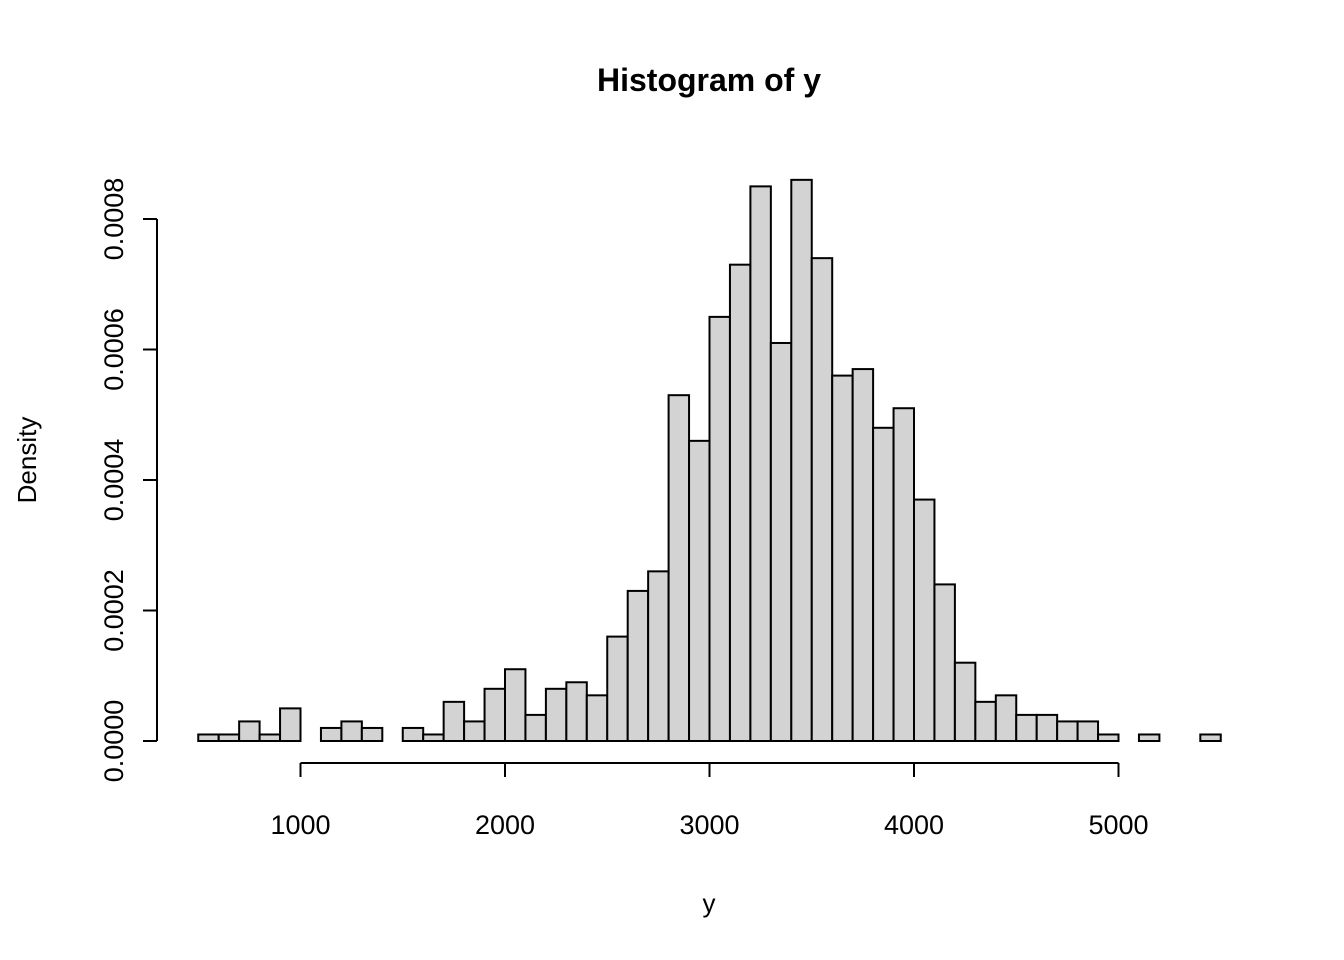 This screenshot has height=960, width=1344. What do you see at coordinates (300, 825) in the screenshot?
I see `x-tick-label: 1000` at bounding box center [300, 825].